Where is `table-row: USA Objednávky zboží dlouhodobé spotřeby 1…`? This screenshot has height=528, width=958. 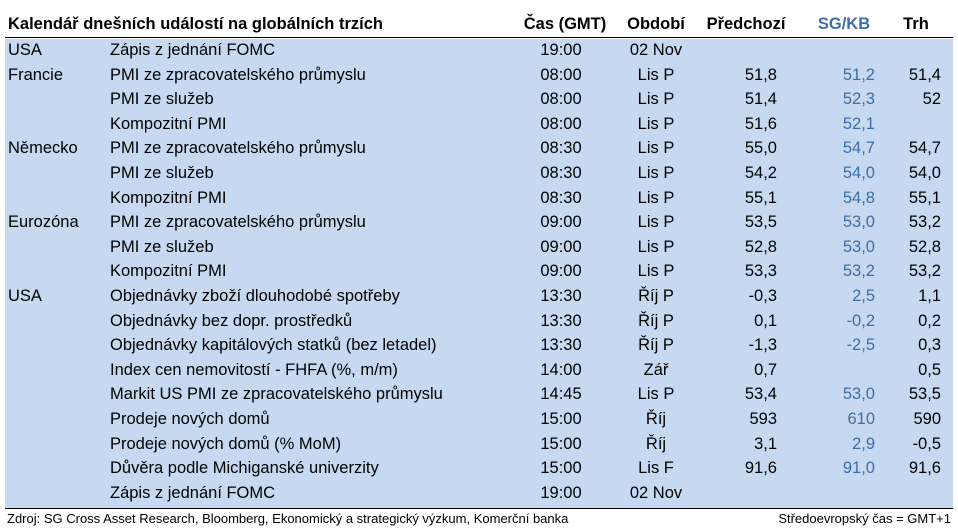 table-row: USA Objednávky zboží dlouhodobé spotřeby 1… is located at coordinates (479, 297).